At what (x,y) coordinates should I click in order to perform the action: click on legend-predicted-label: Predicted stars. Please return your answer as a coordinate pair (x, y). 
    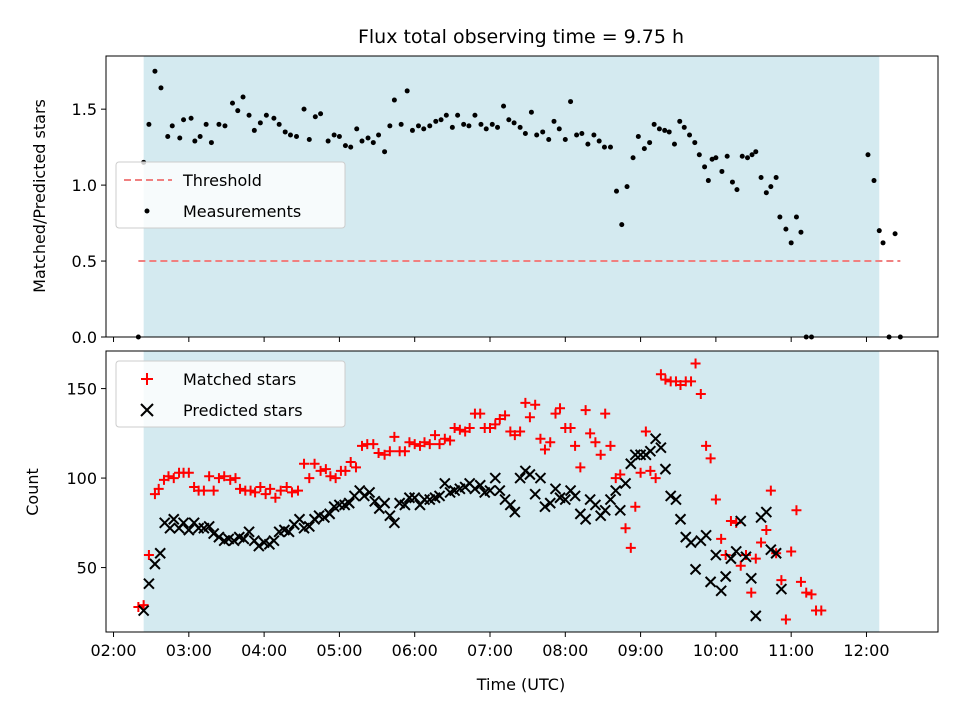
    Looking at the image, I should click on (243, 410).